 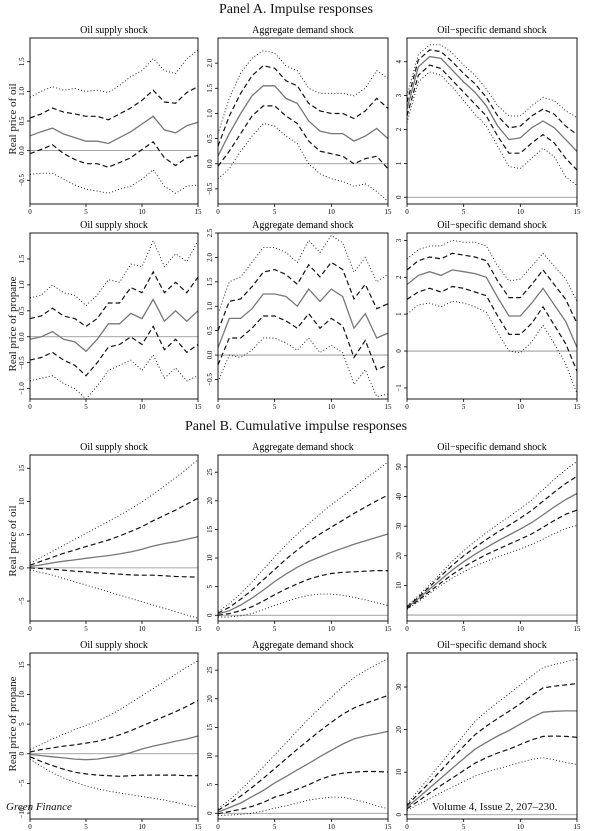 I want to click on chart-1: Oil supply shock 0 5 10 15 −0.5 0.0 0.5 1.0 1.5, so click(x=110, y=120).